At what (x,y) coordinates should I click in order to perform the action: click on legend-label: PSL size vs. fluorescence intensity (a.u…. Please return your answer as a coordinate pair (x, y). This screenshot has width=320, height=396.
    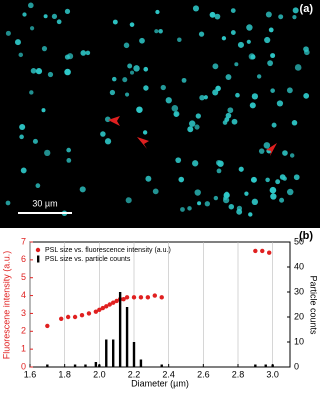
    Looking at the image, I should click on (108, 250).